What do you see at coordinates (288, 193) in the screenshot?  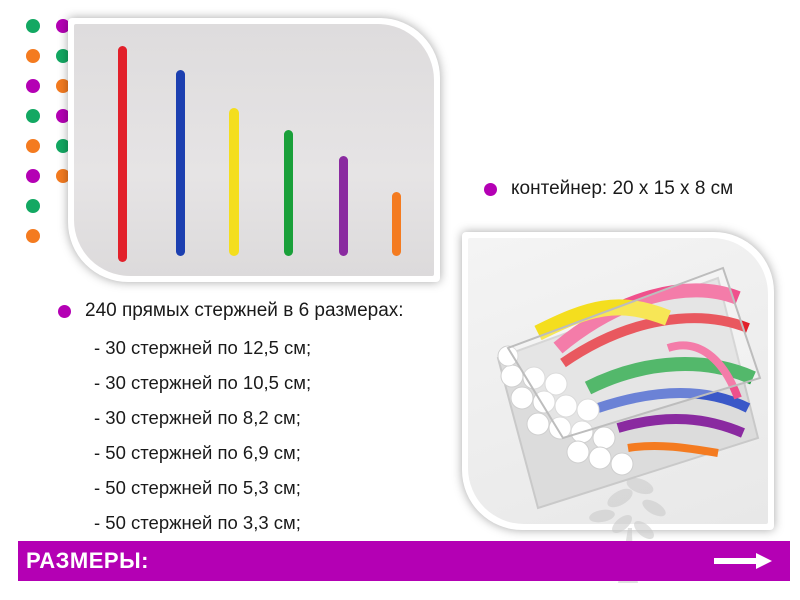 I see `rod-green` at bounding box center [288, 193].